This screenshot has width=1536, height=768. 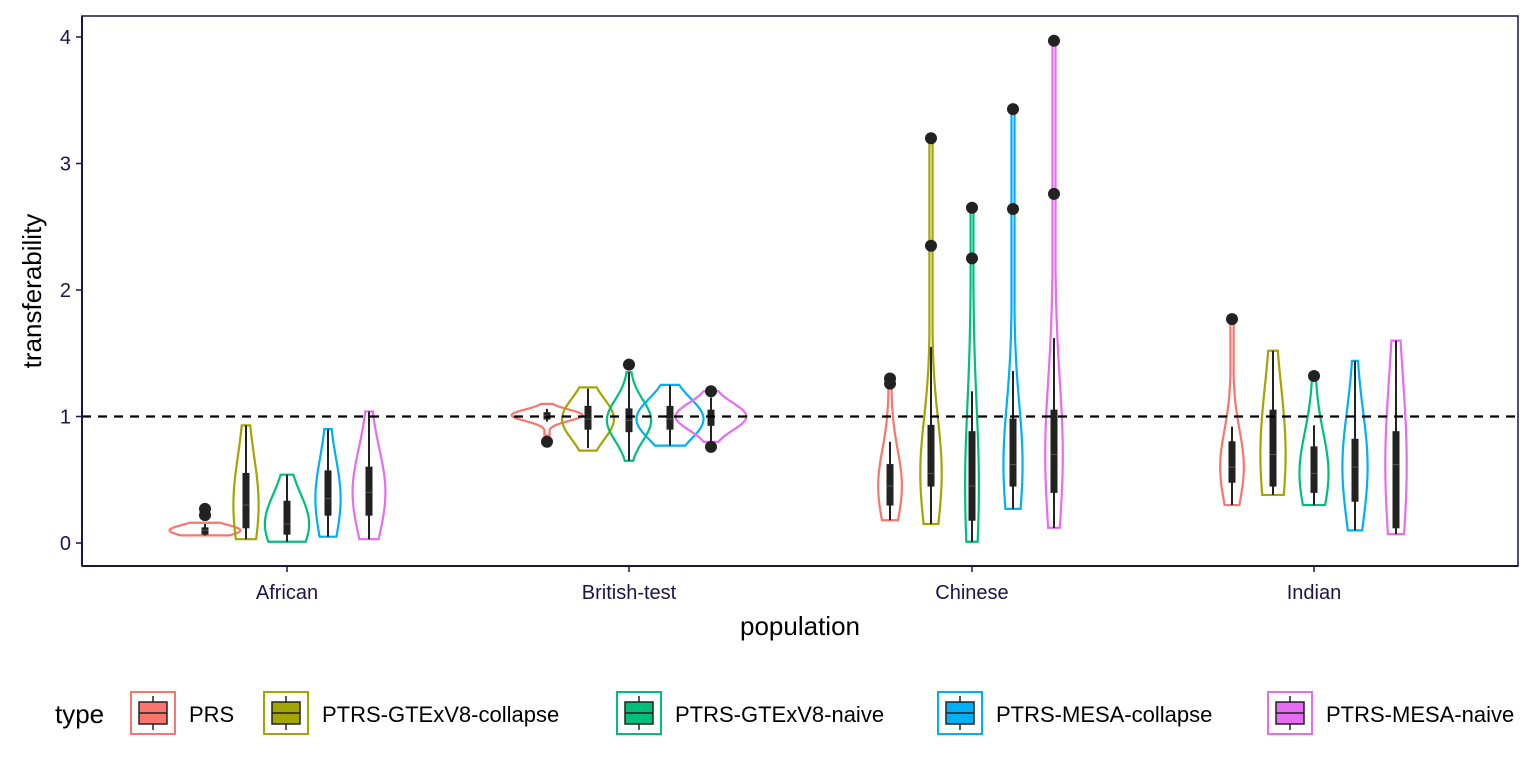 I want to click on violin-PTRS-MESA-naive-African, so click(x=369, y=475).